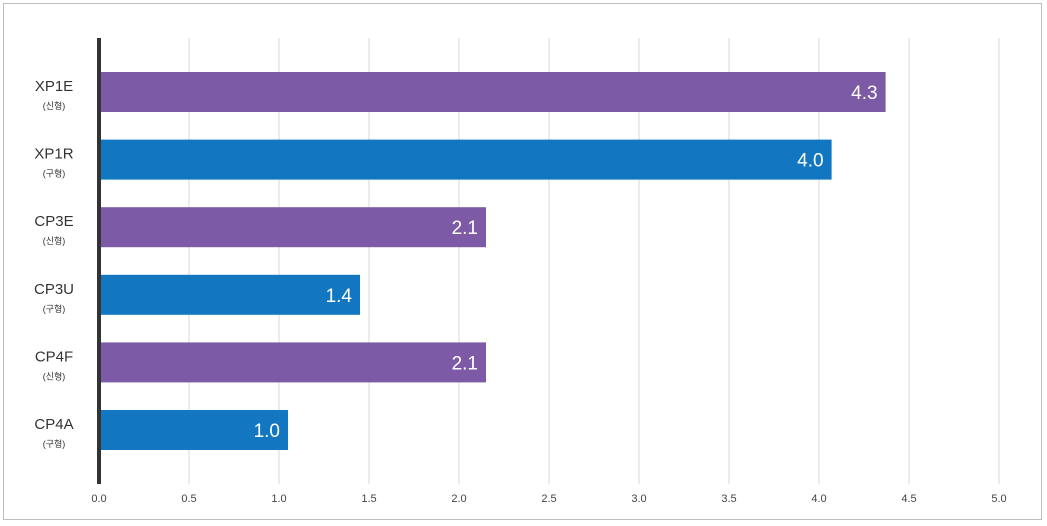  I want to click on x-tick-label: 1.0, so click(278, 499).